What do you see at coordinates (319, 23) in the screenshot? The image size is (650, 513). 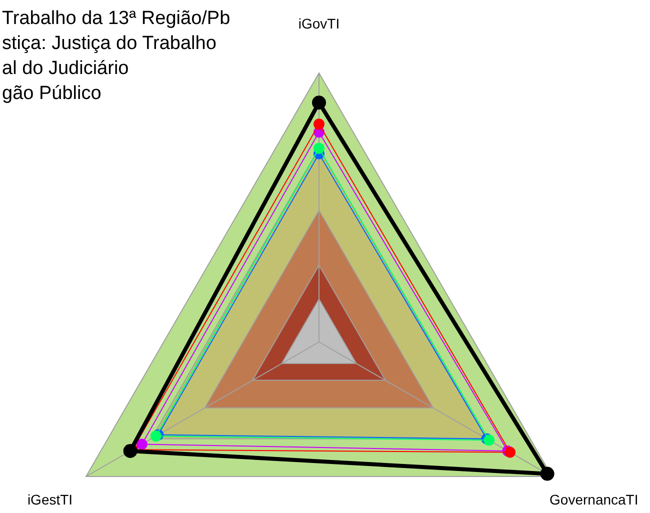 I see `spoke-label: iGovTI` at bounding box center [319, 23].